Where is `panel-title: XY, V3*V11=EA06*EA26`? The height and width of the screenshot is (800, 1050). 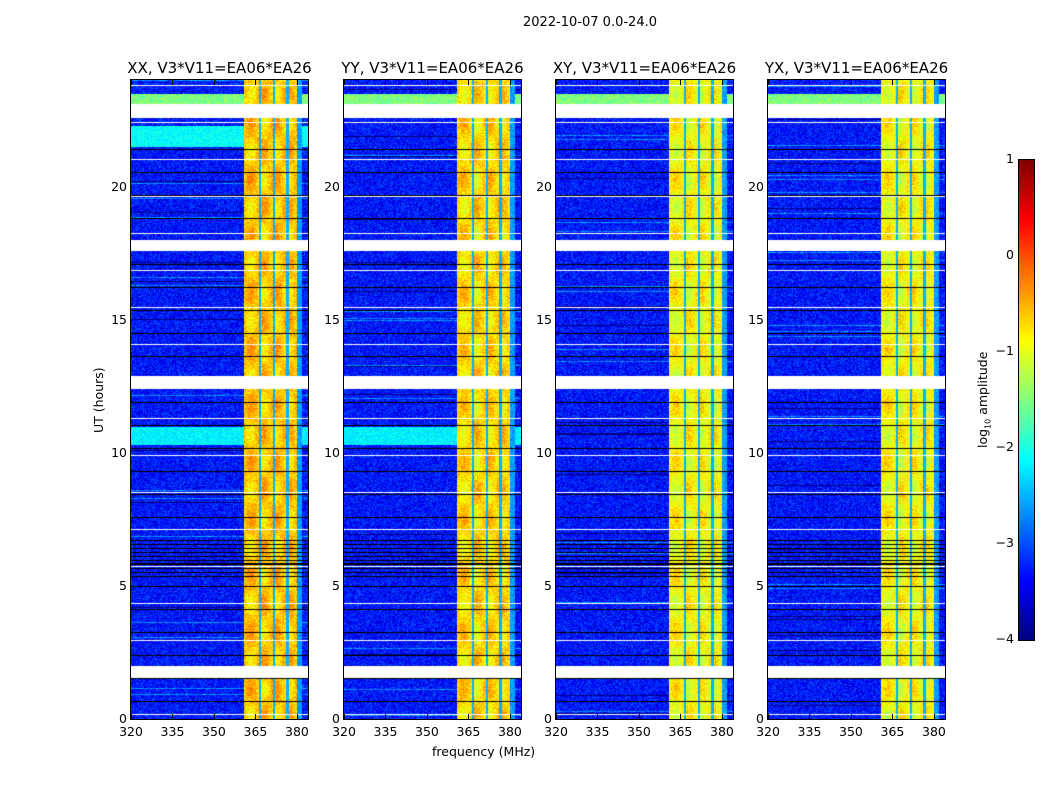
panel-title: XY, V3*V11=EA06*EA26 is located at coordinates (644, 68).